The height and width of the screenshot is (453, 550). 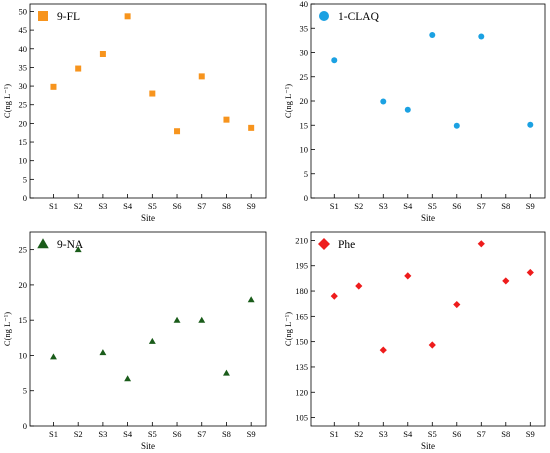 I want to click on legend-label: 1-CLAQ, so click(x=359, y=17).